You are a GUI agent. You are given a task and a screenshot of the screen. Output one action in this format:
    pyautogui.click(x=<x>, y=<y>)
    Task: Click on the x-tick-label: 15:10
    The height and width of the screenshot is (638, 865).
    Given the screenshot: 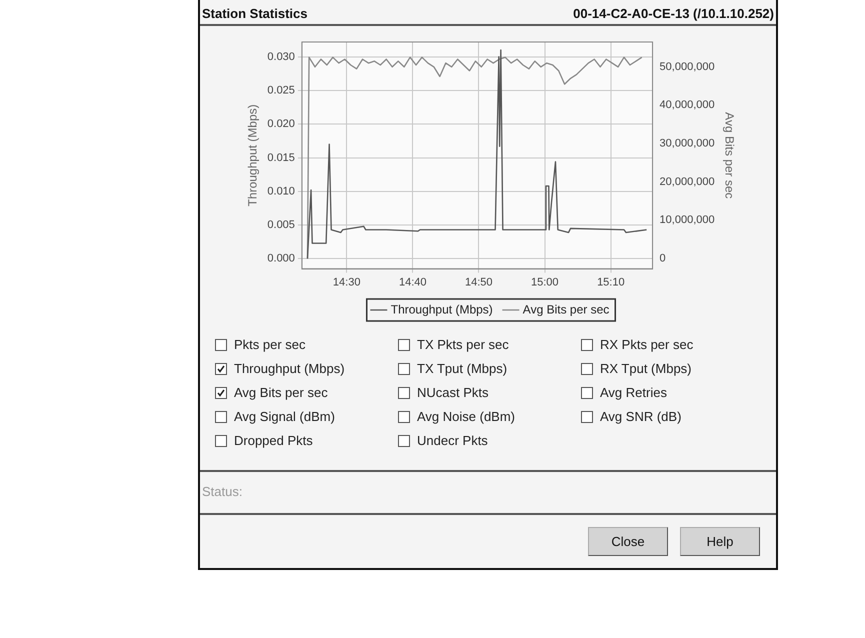 What is the action you would take?
    pyautogui.click(x=611, y=282)
    